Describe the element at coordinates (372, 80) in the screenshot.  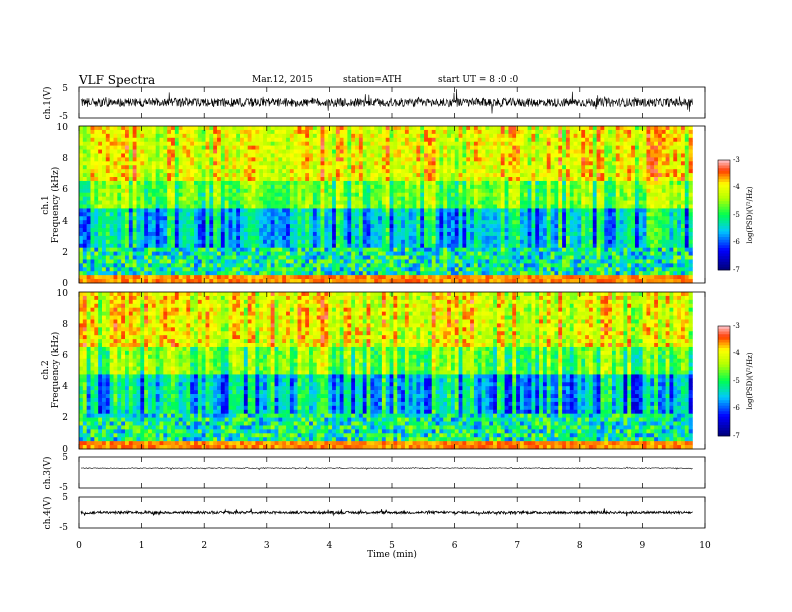
I see `header-station: station=ATH` at that location.